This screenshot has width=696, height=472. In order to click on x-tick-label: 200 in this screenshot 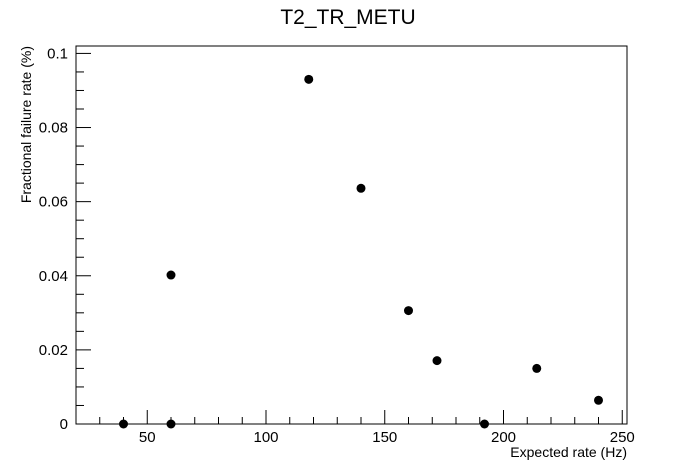, I will do `click(503, 437)`.